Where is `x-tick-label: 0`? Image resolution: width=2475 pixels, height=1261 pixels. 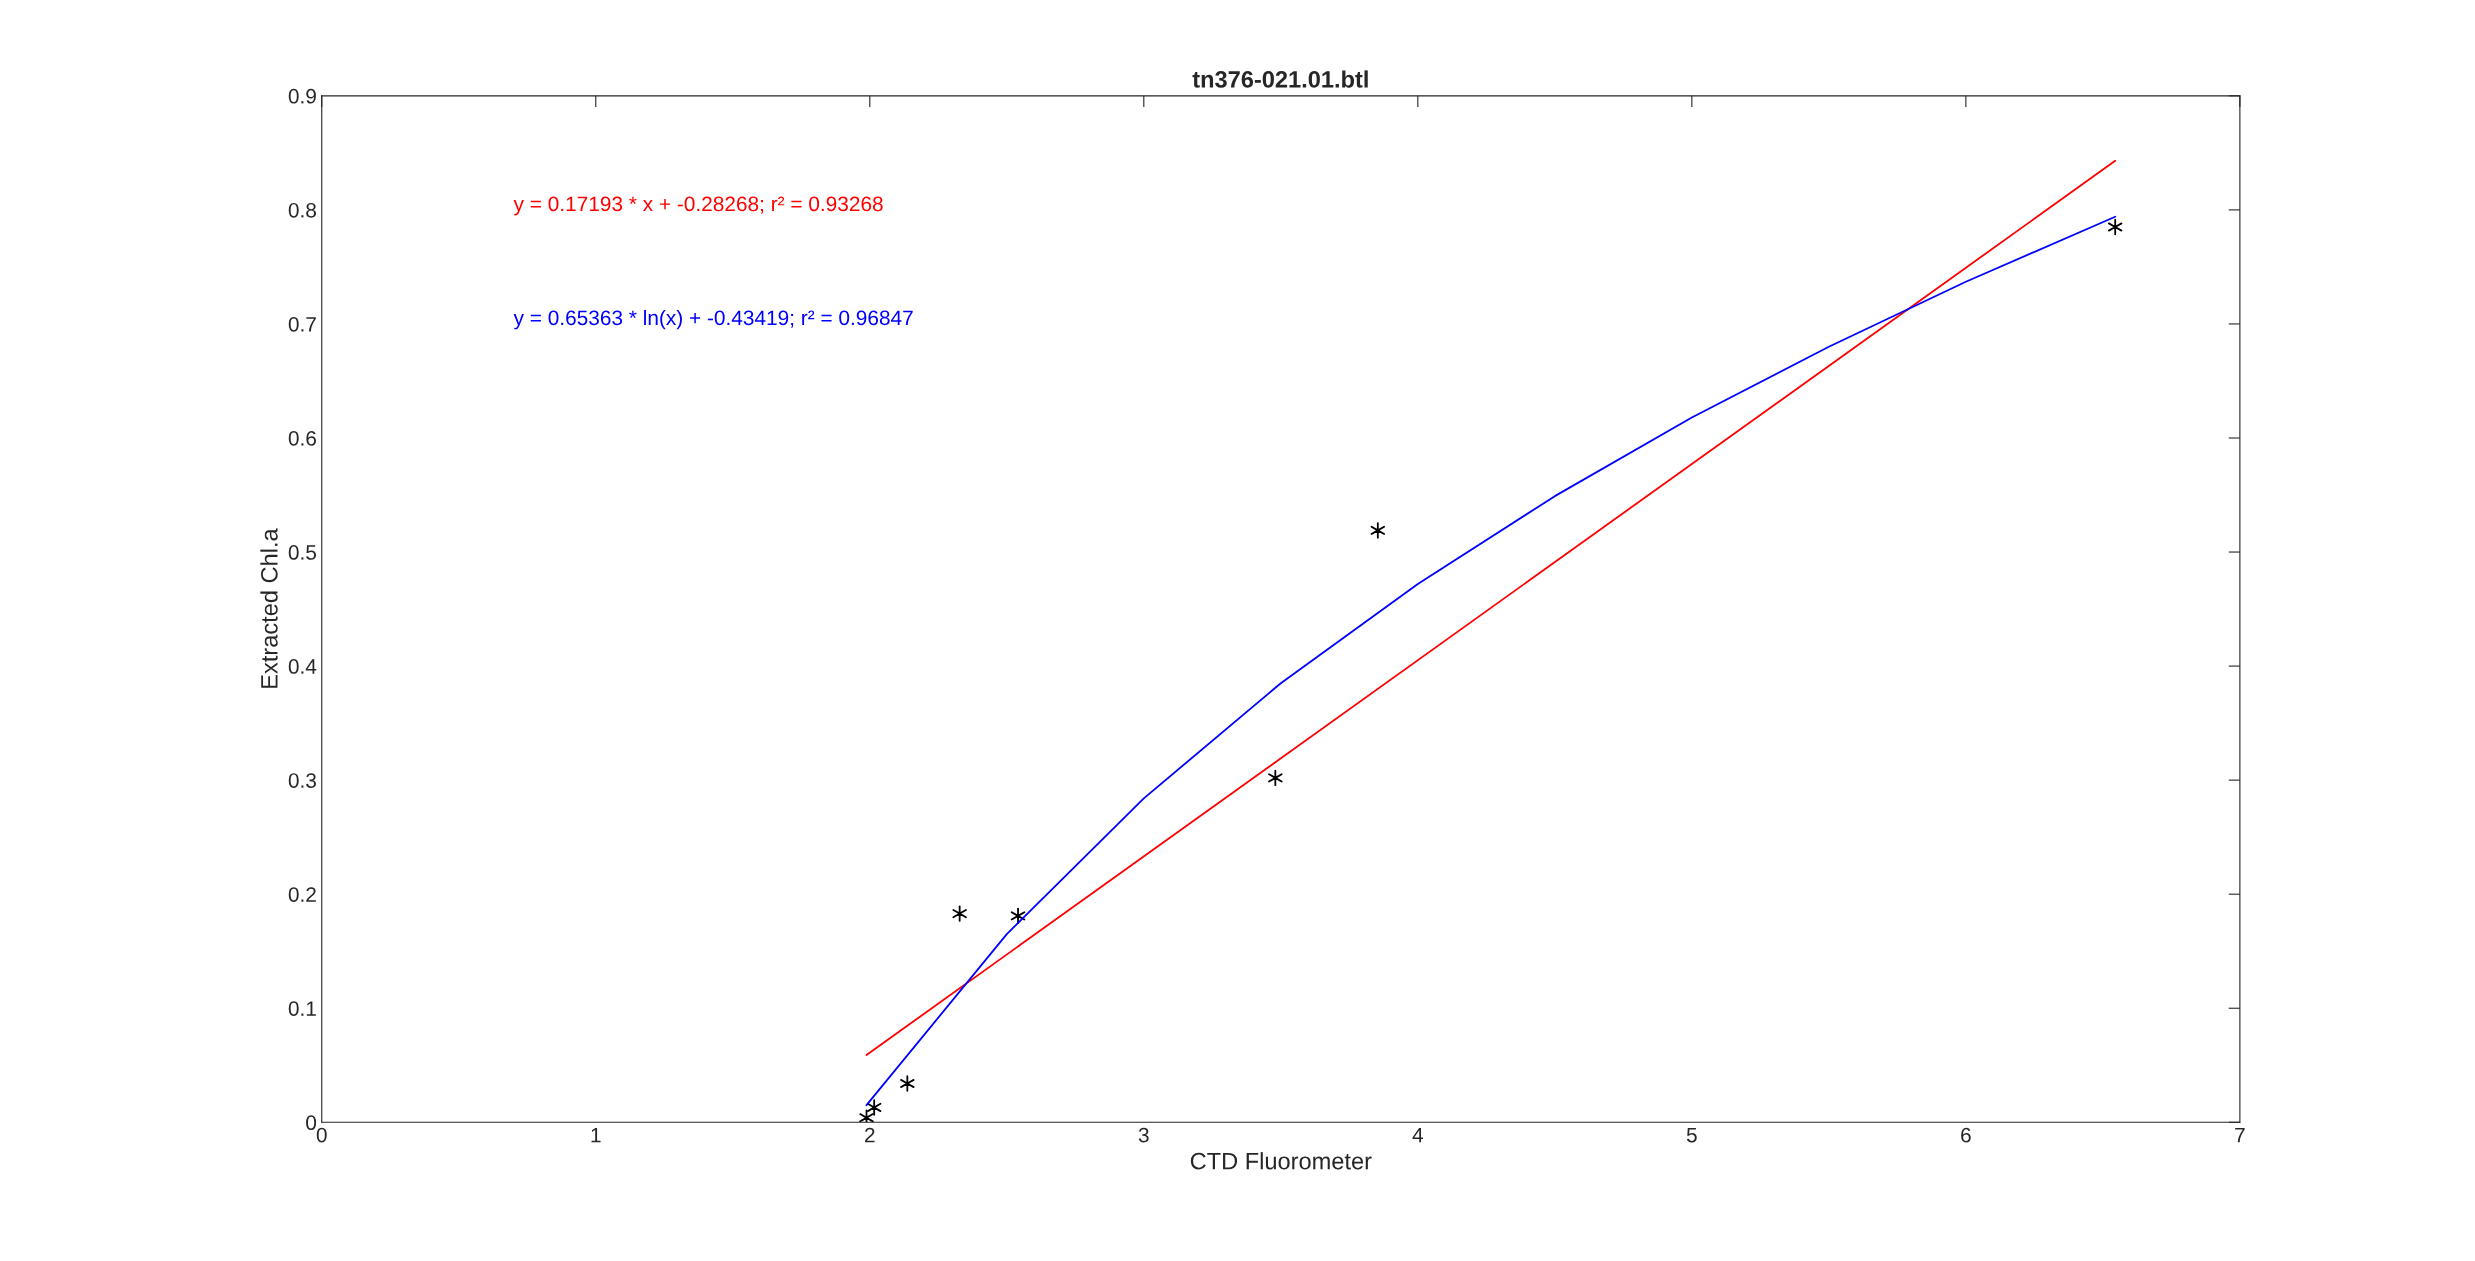
x-tick-label: 0 is located at coordinates (321, 1135).